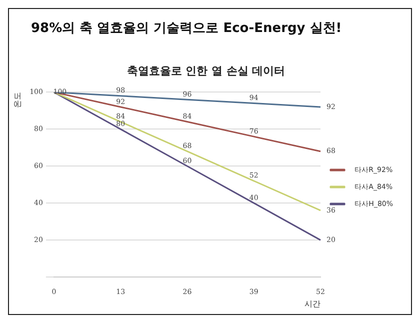 This screenshot has width=420, height=323. Describe the element at coordinates (17, 100) in the screenshot. I see `y-axis-title: 온도` at that location.